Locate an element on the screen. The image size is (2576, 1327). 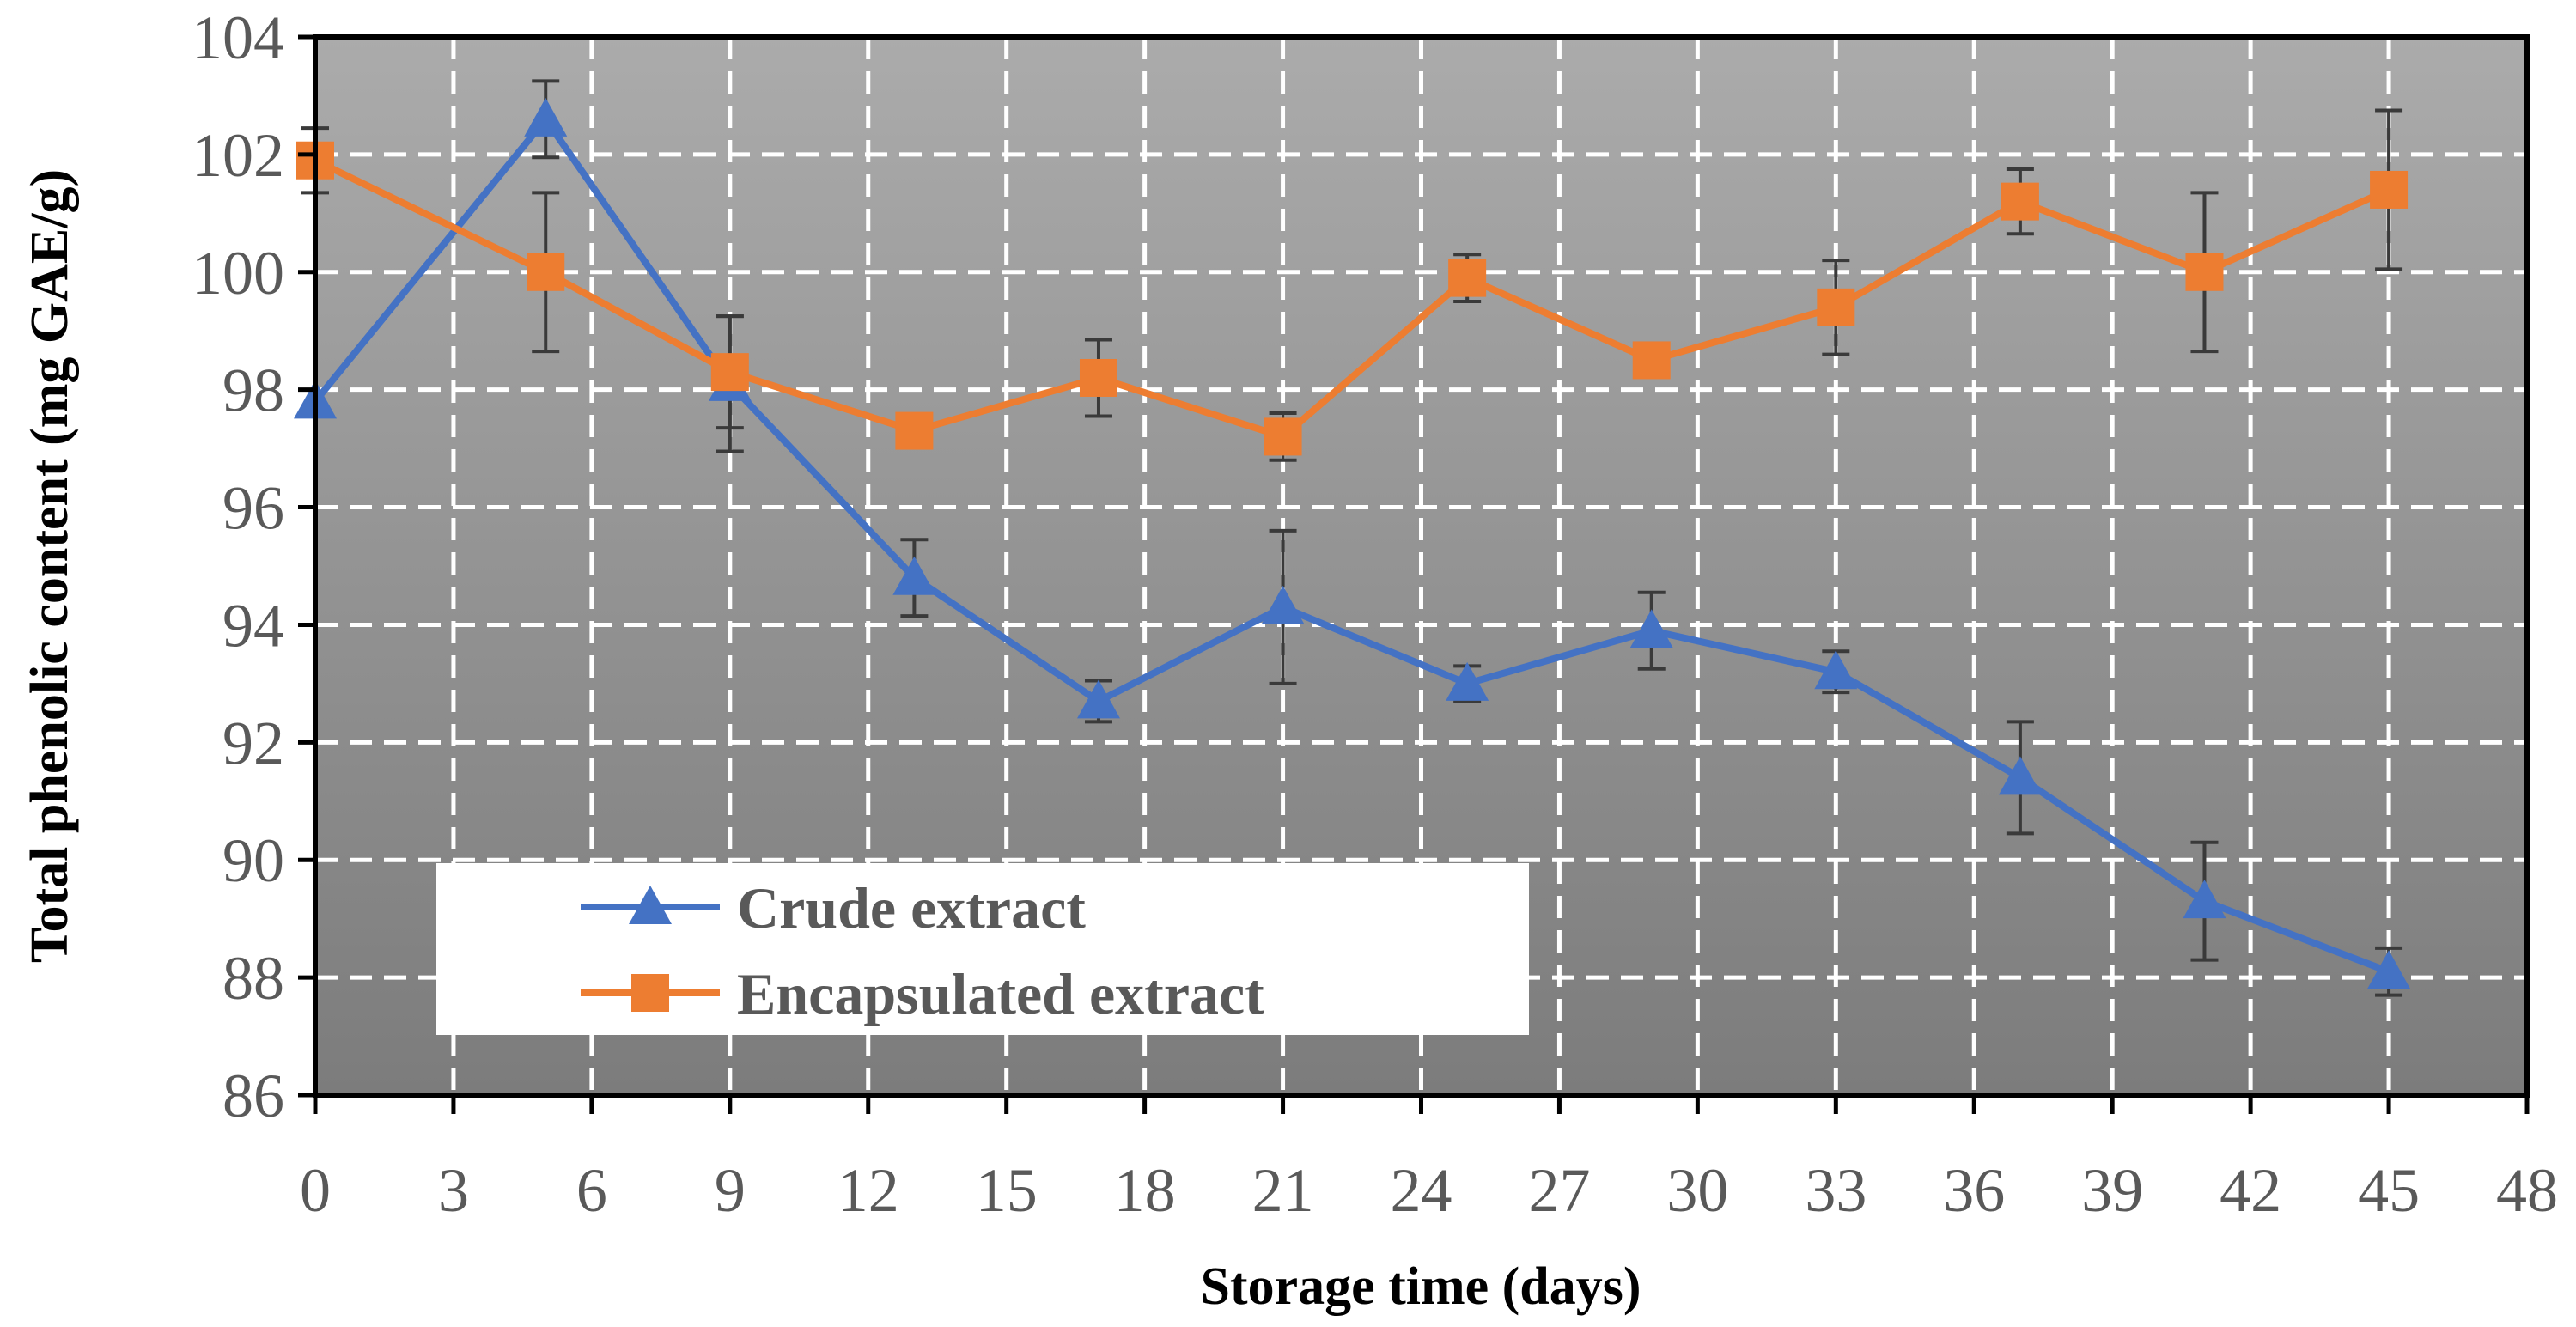
legend: Crude extract Encapsulated extract is located at coordinates (982, 949).